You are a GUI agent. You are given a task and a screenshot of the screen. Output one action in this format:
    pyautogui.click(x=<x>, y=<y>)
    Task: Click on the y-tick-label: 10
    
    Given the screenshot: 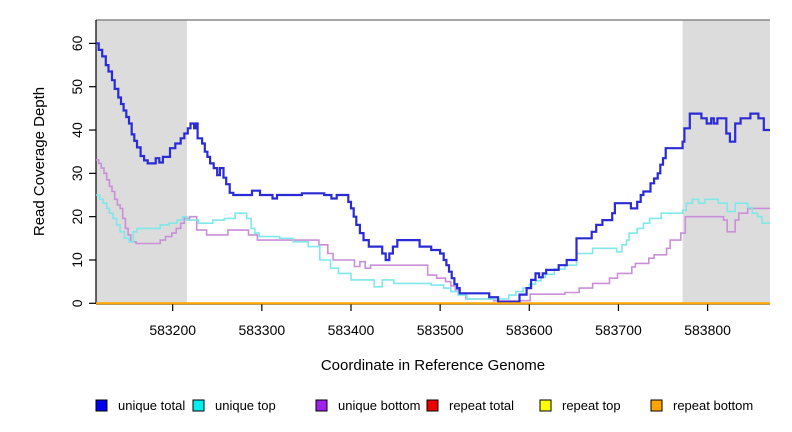 What is the action you would take?
    pyautogui.click(x=77, y=260)
    